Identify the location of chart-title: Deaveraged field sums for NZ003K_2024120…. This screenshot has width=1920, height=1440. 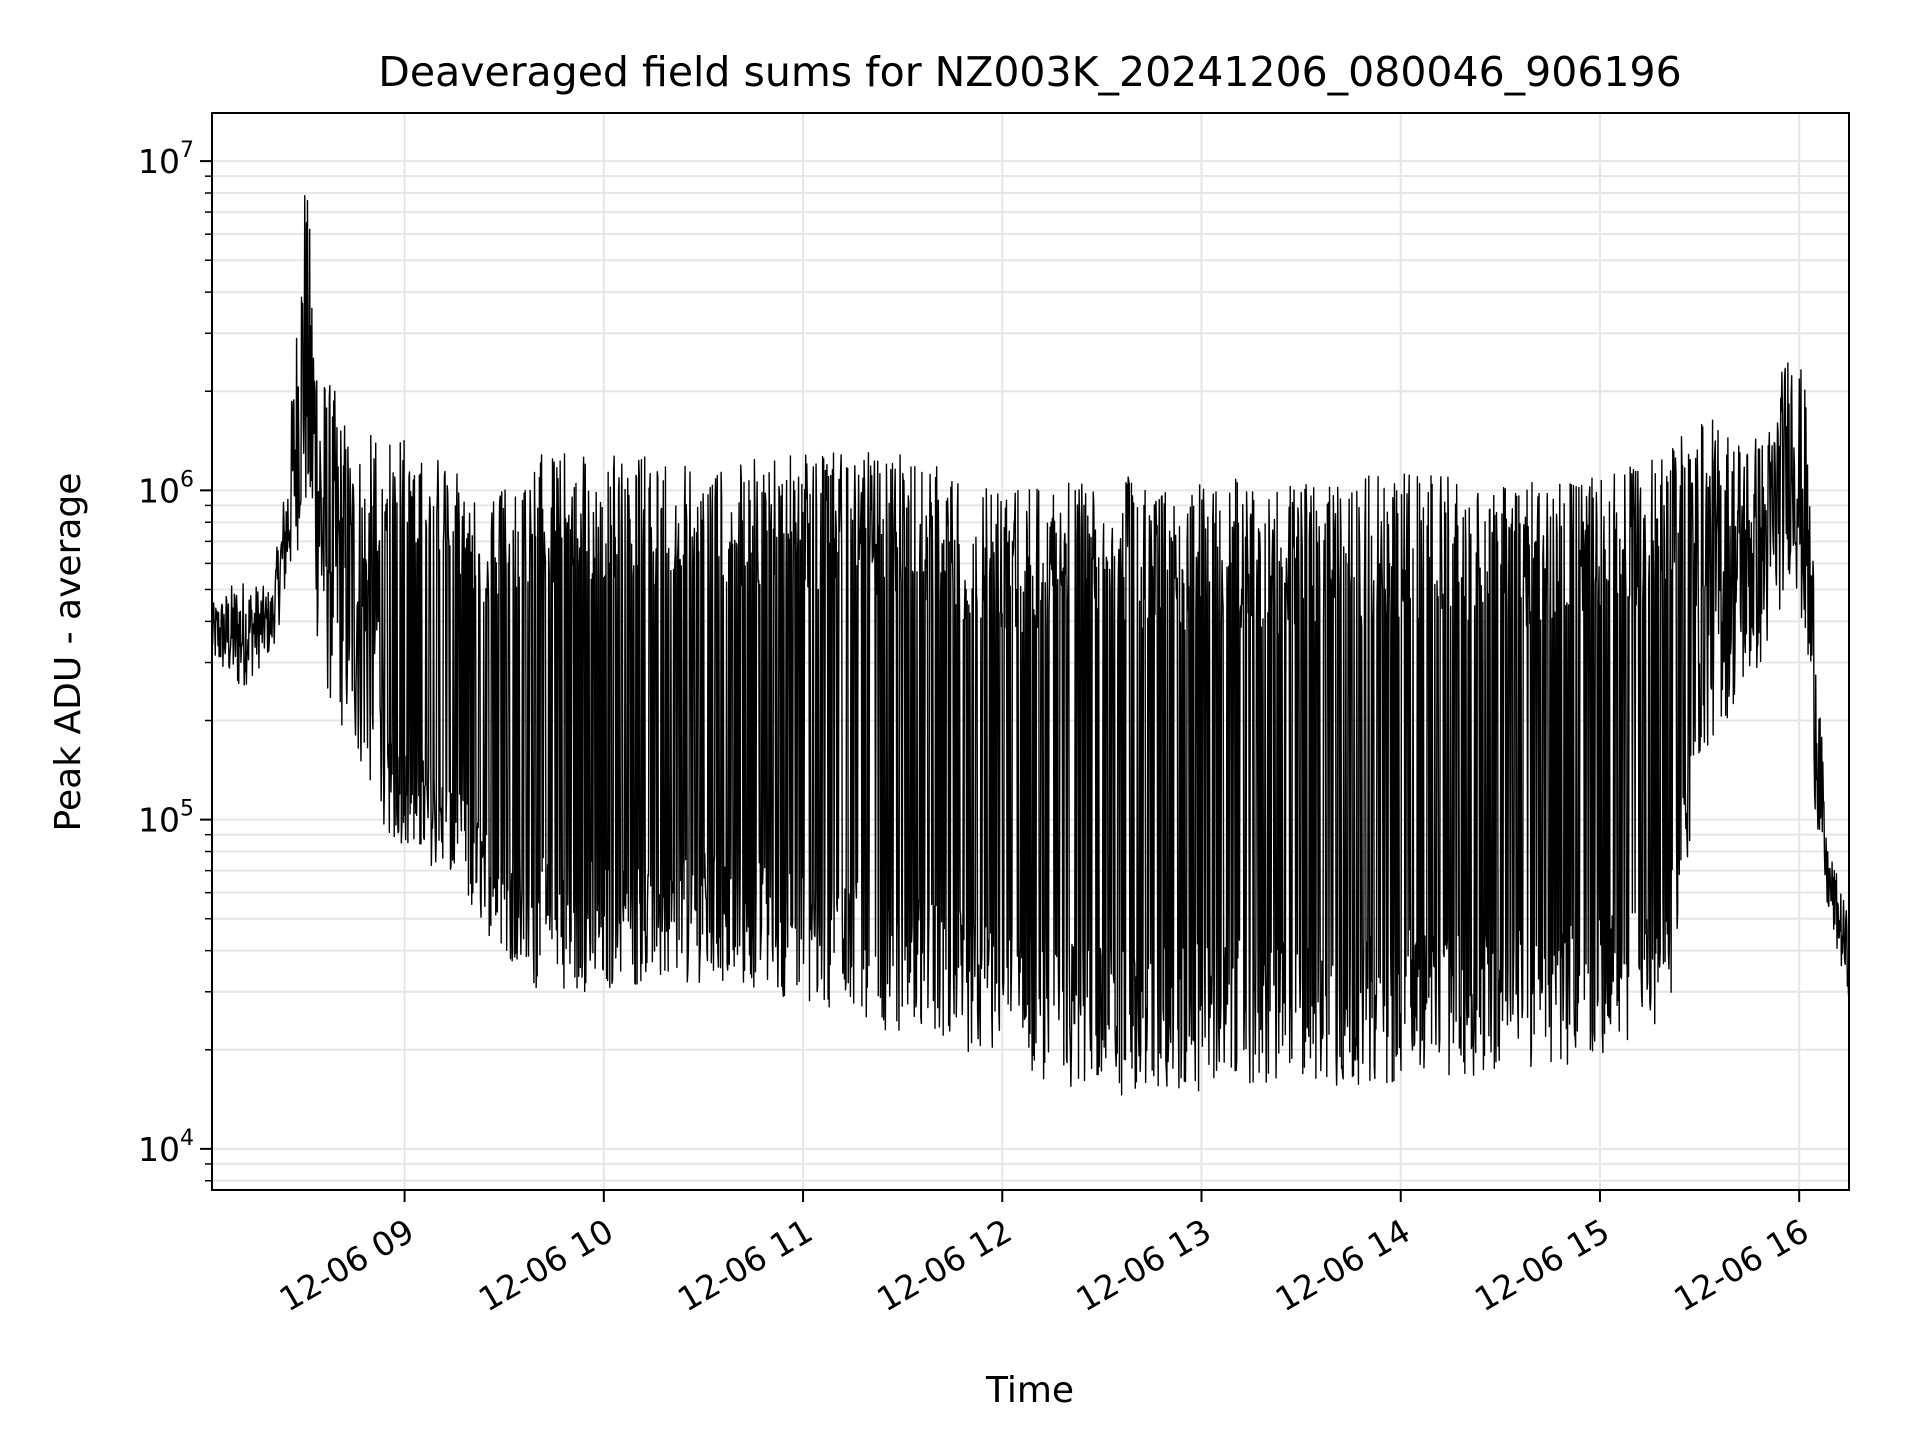
(1029, 72).